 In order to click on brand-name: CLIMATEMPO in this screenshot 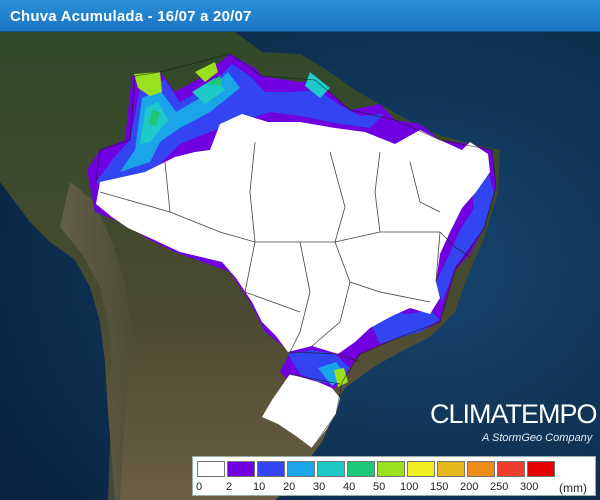, I will do `click(514, 414)`.